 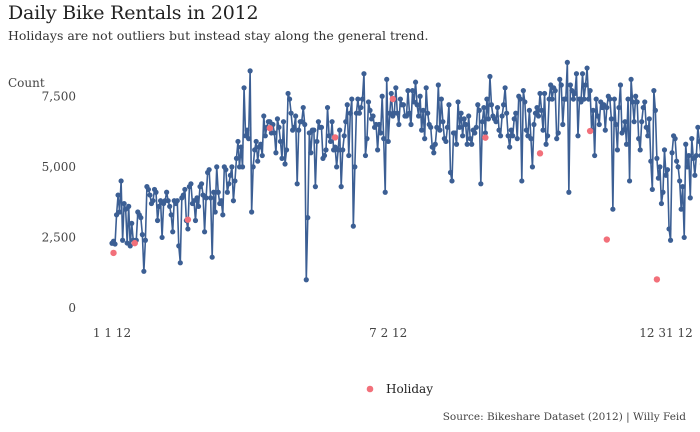 I want to click on x-axis-ticks: 1 1 12 7 2 12 12 31 12, so click(x=393, y=333).